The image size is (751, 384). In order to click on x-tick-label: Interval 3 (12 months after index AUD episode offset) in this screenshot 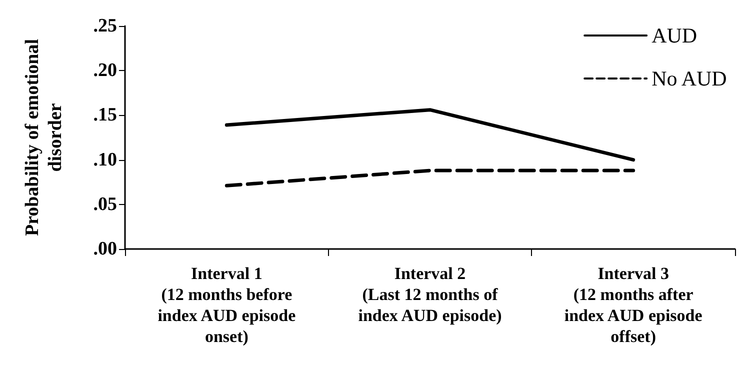, I will do `click(633, 305)`.